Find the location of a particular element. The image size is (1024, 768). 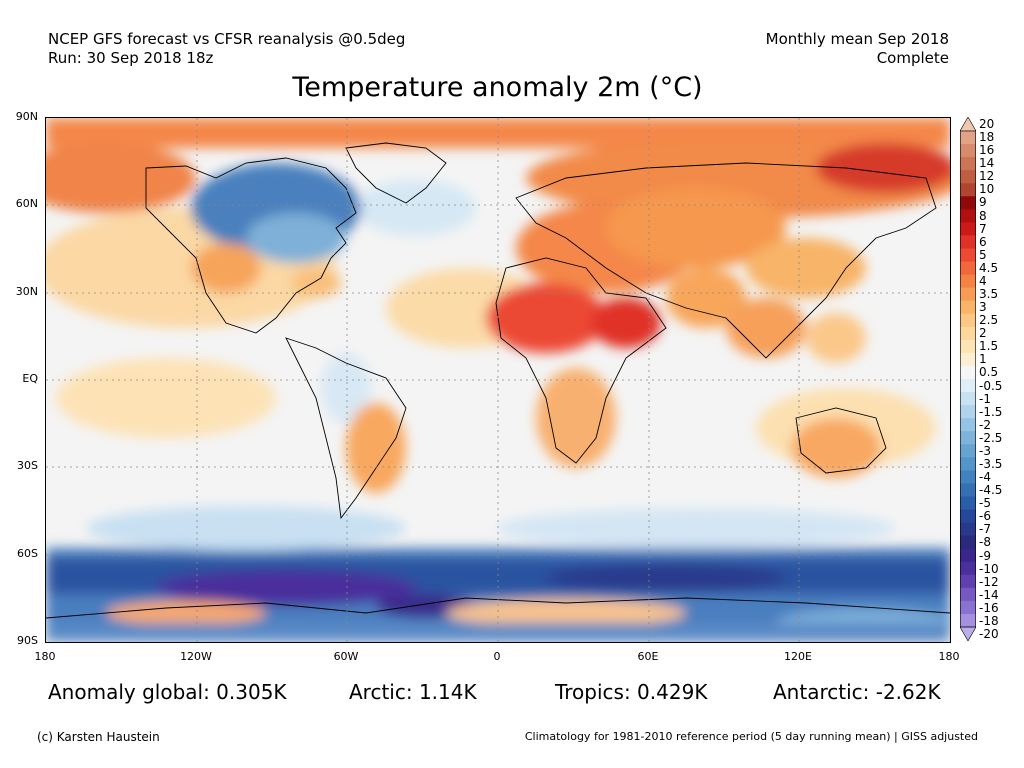

colorbar-min-arrow is located at coordinates (968, 633).